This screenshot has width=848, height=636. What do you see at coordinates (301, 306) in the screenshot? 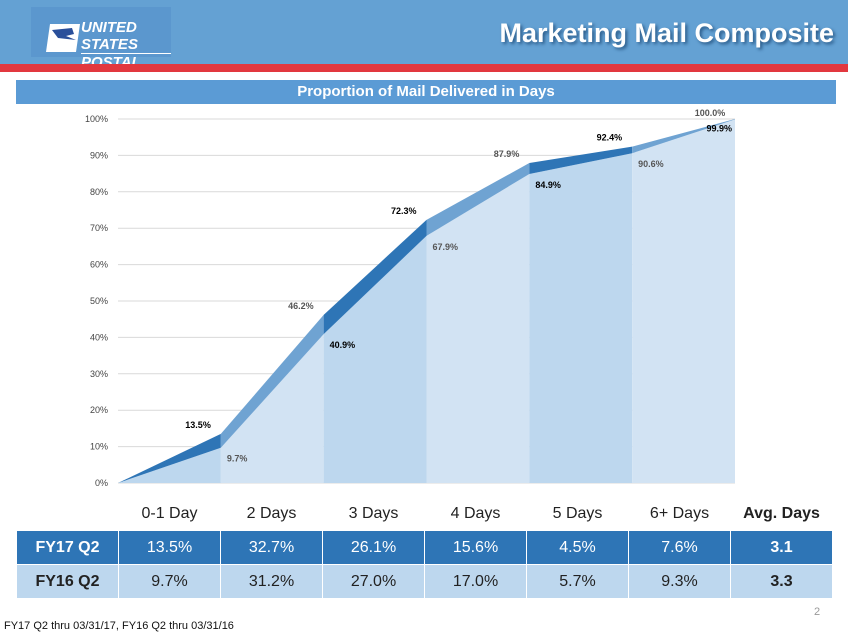
I see `fy17-data-label: 46.2%` at bounding box center [301, 306].